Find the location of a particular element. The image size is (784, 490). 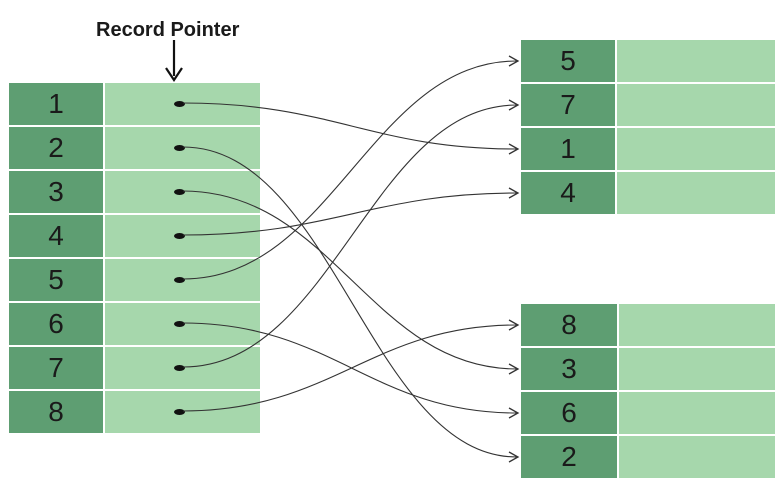

record-row: 6 is located at coordinates (648, 414).